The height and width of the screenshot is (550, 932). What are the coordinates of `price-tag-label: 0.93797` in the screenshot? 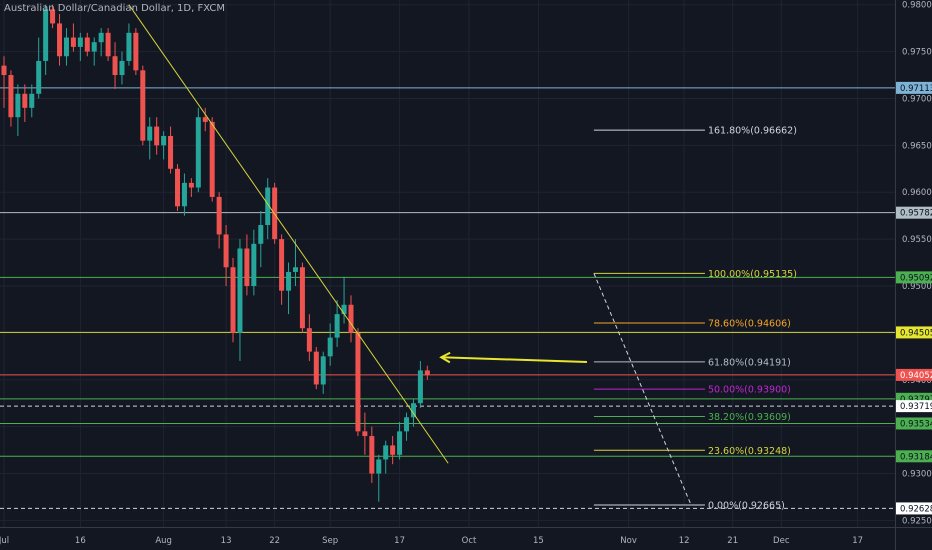 It's located at (916, 400).